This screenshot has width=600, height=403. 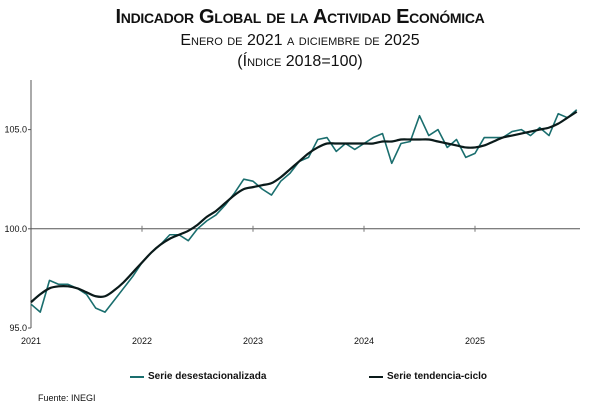 What do you see at coordinates (18, 328) in the screenshot?
I see `y-tick-label: 95.0` at bounding box center [18, 328].